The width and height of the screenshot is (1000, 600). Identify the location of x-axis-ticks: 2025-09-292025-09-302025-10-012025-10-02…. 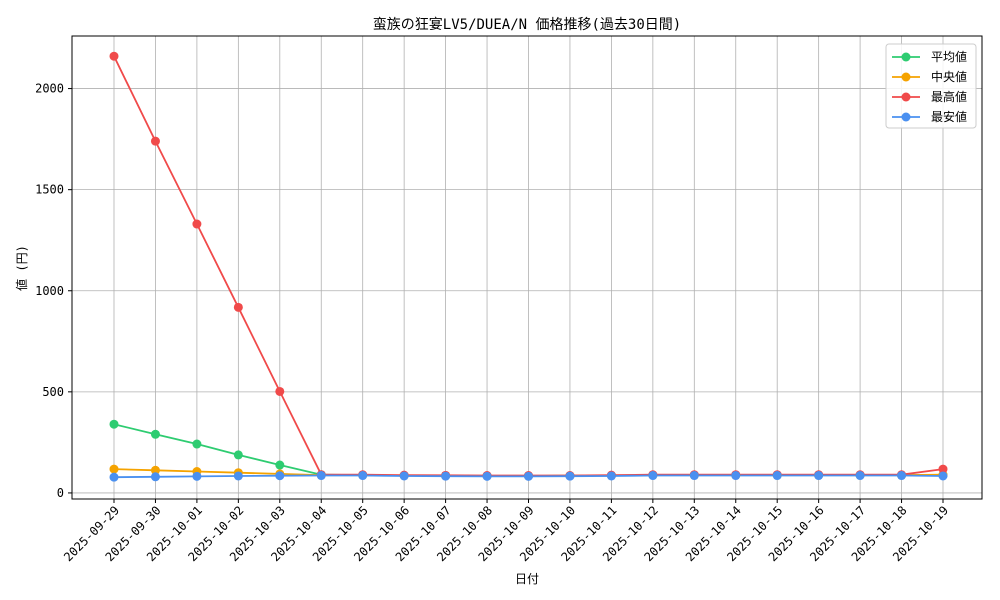
(506, 531).